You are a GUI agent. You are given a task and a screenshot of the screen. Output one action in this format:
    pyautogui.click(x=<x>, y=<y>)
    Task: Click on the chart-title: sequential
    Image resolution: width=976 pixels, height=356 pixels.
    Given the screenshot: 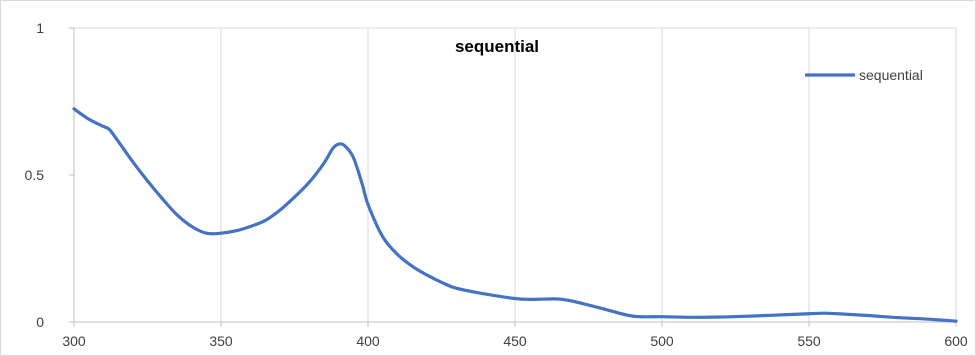 What is the action you would take?
    pyautogui.click(x=497, y=46)
    